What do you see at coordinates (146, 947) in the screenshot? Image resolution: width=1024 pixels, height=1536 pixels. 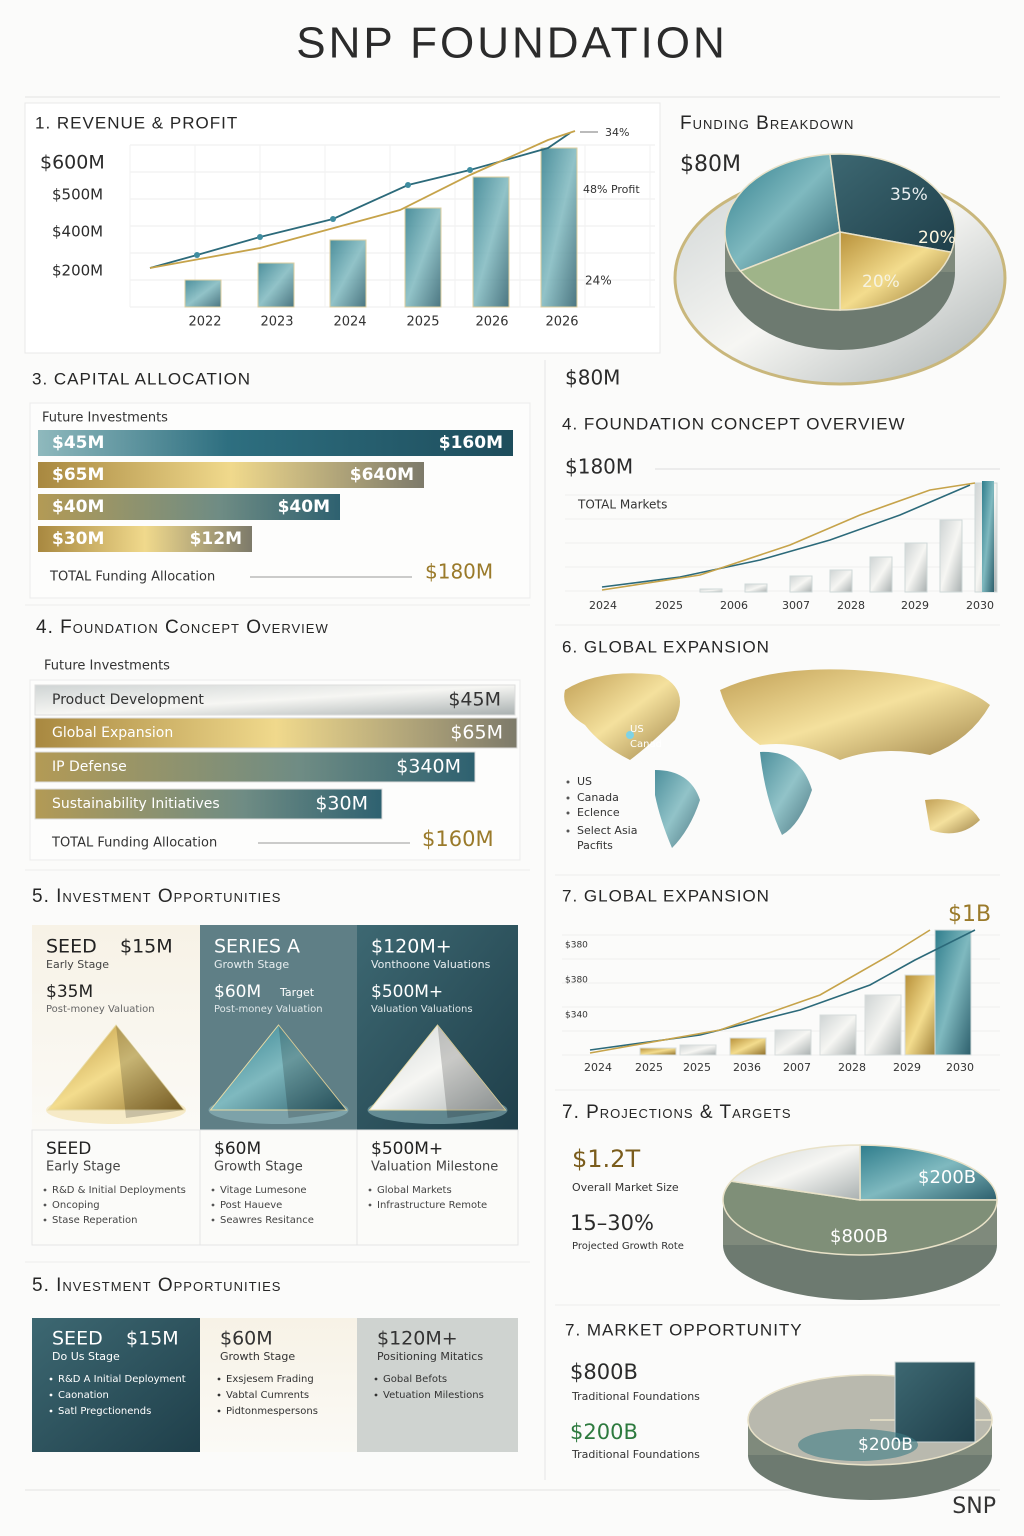 I see `card-amount: $15M` at bounding box center [146, 947].